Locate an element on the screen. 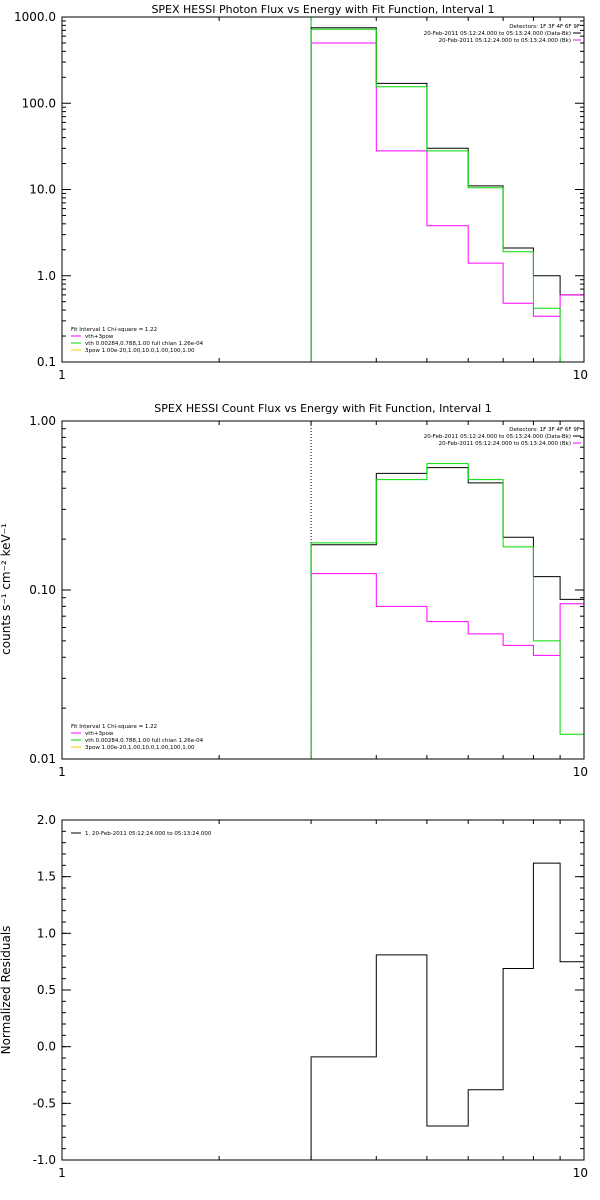  photon-series is located at coordinates (447, 190).